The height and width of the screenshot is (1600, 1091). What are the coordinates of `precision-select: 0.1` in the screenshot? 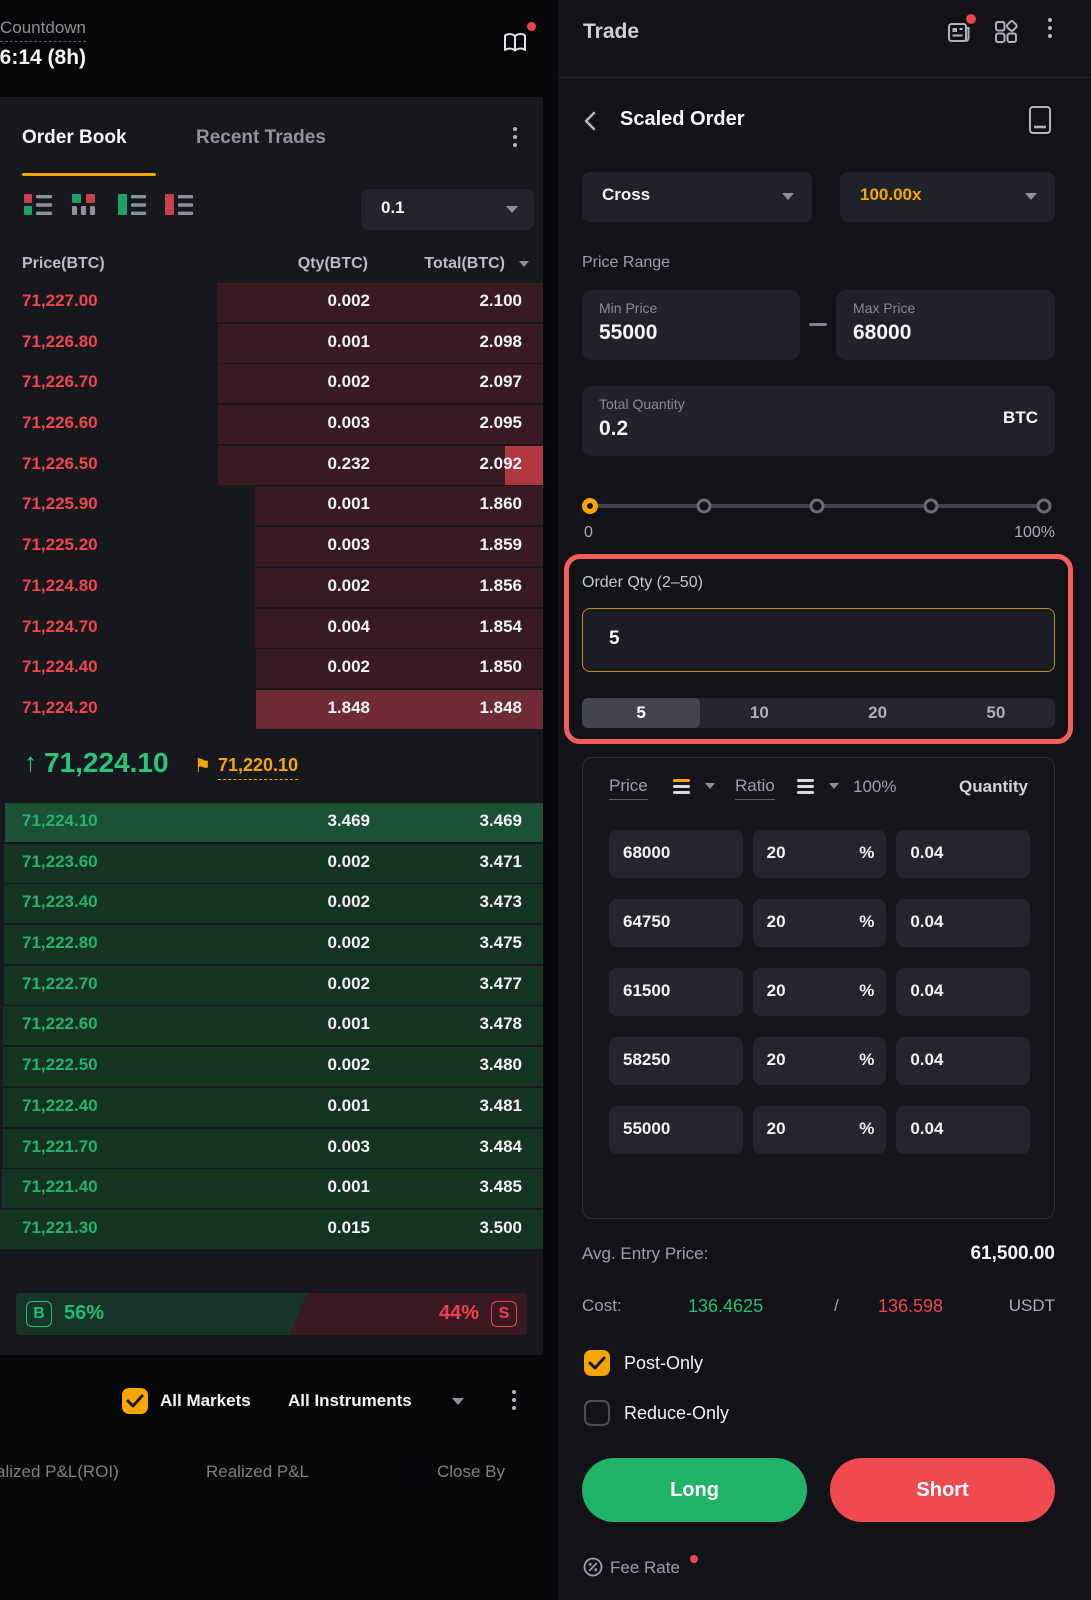 It's located at (447, 209).